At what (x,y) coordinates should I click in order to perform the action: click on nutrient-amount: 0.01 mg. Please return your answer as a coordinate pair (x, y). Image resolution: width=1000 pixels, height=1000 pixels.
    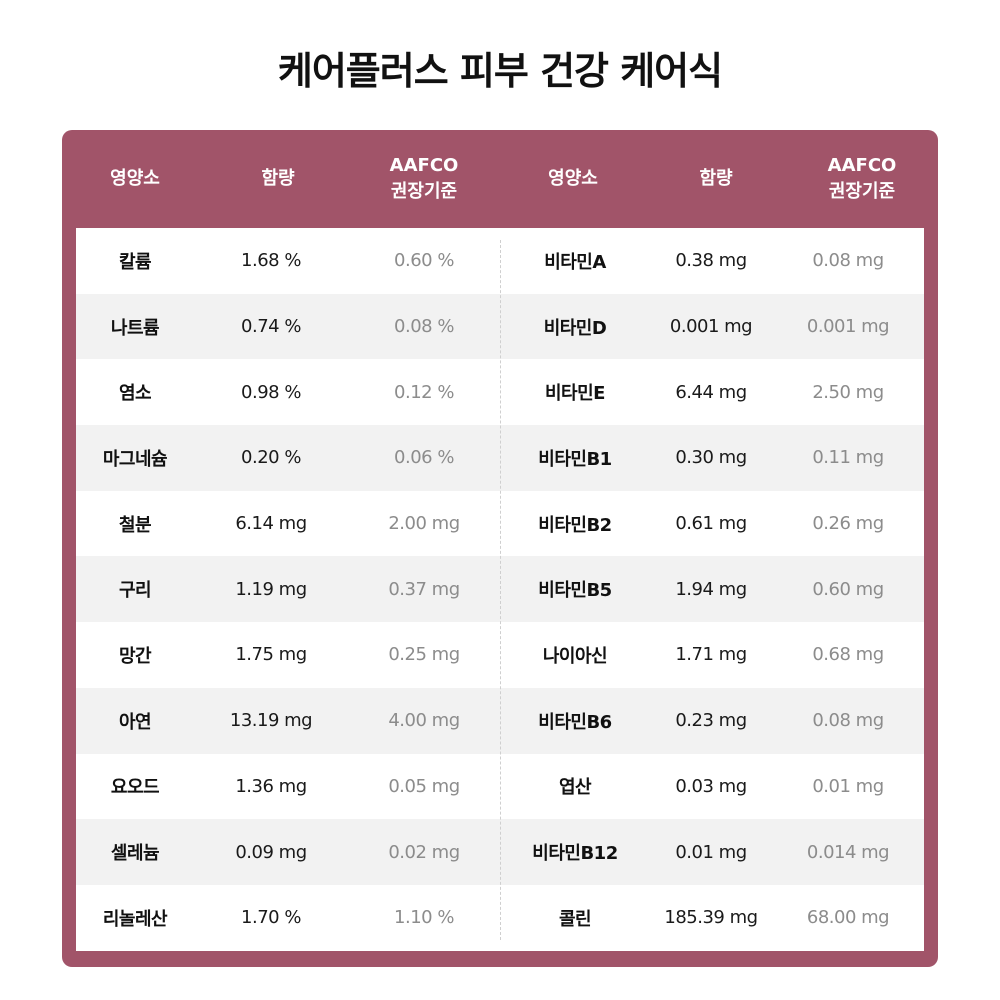
    Looking at the image, I should click on (711, 852).